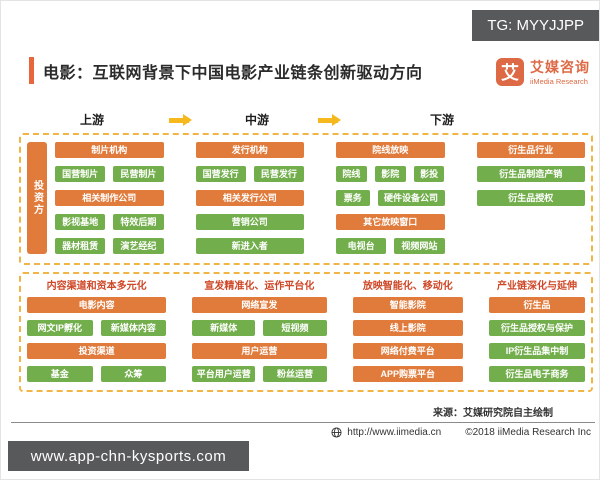  Describe the element at coordinates (138, 246) in the screenshot. I see `chain-node: 演艺经纪` at that location.